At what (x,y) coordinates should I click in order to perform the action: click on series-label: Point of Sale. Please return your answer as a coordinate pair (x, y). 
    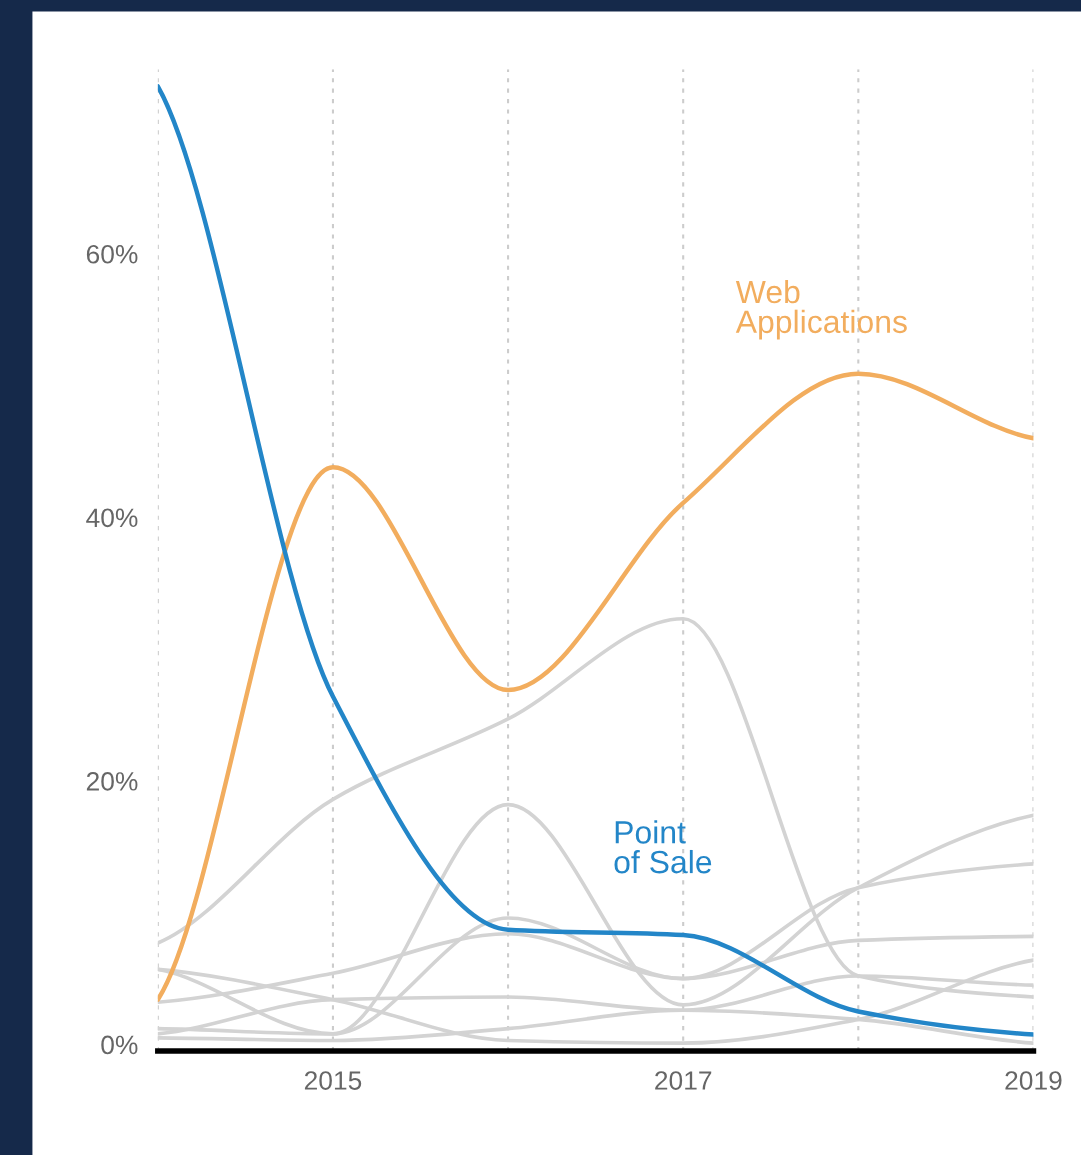
    Looking at the image, I should click on (663, 847).